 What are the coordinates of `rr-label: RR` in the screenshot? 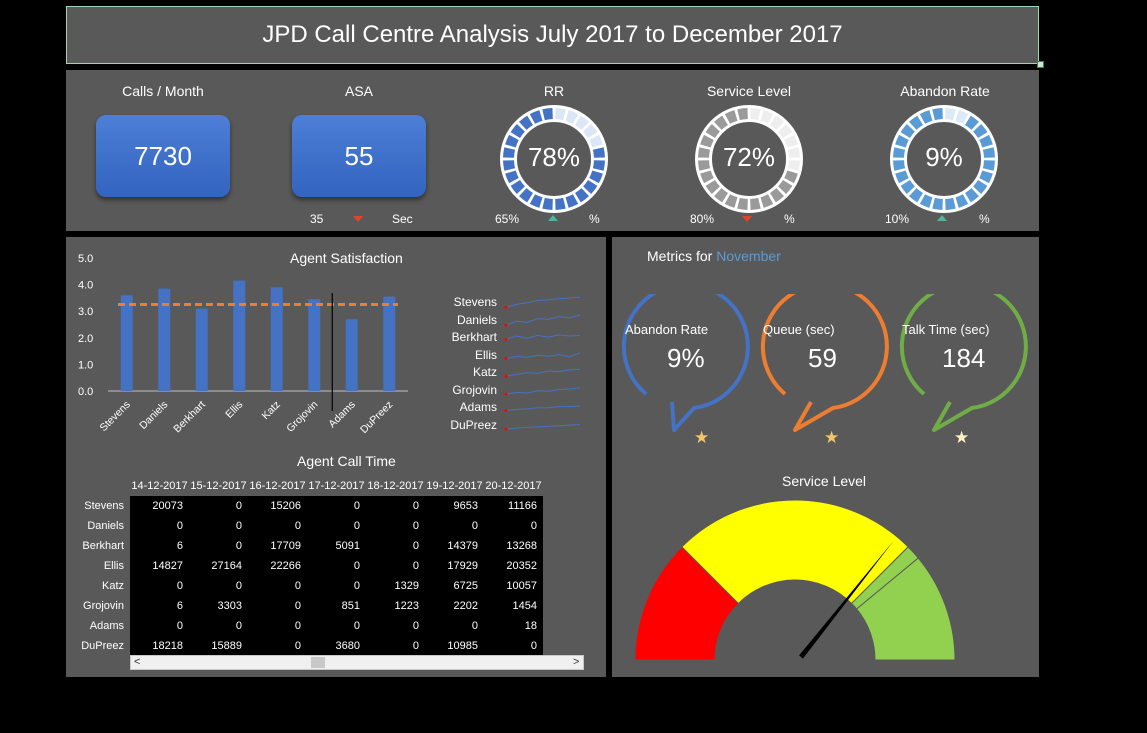 It's located at (554, 91).